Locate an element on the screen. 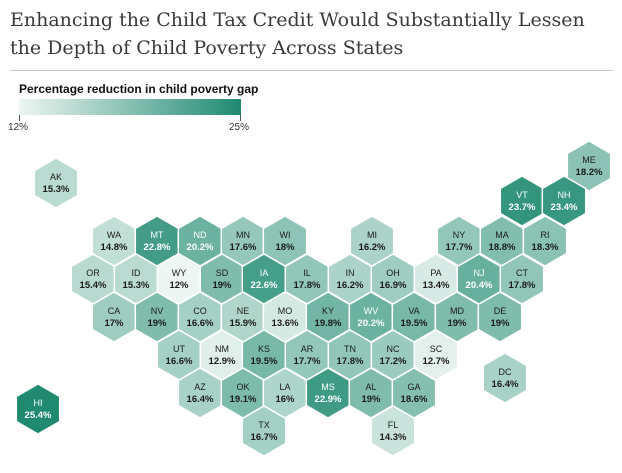 This screenshot has width=622, height=473. state-code-label: WA is located at coordinates (114, 235).